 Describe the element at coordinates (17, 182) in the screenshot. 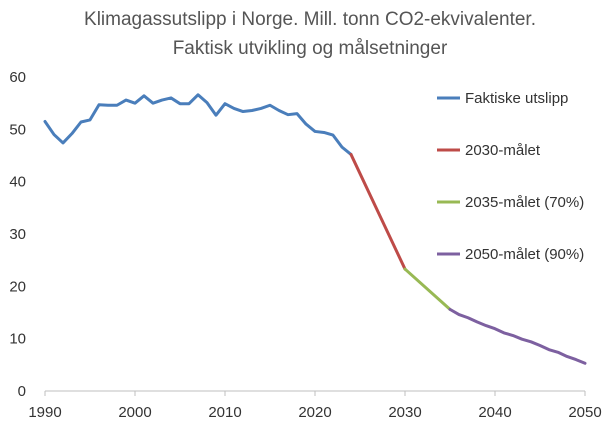

I see `y-tick-label: 40` at that location.